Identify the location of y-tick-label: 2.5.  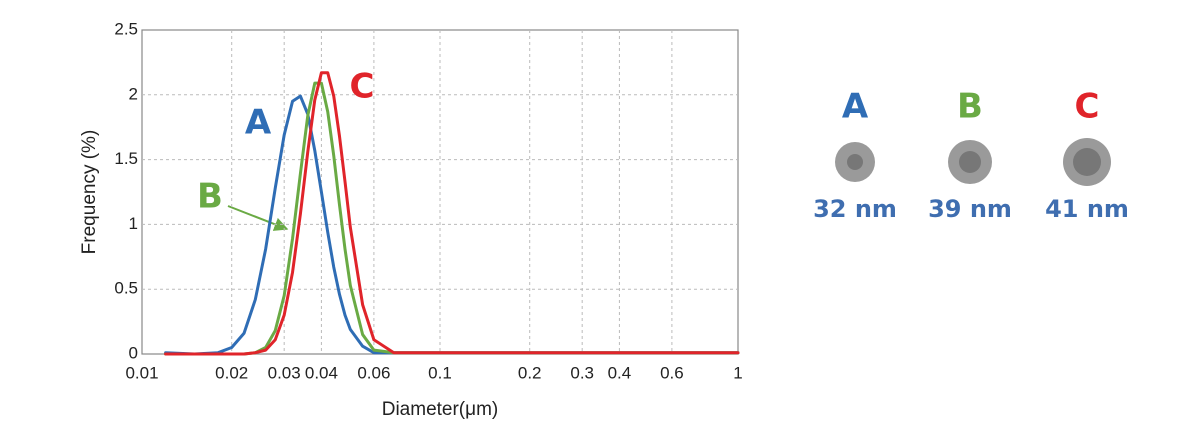
(126, 28).